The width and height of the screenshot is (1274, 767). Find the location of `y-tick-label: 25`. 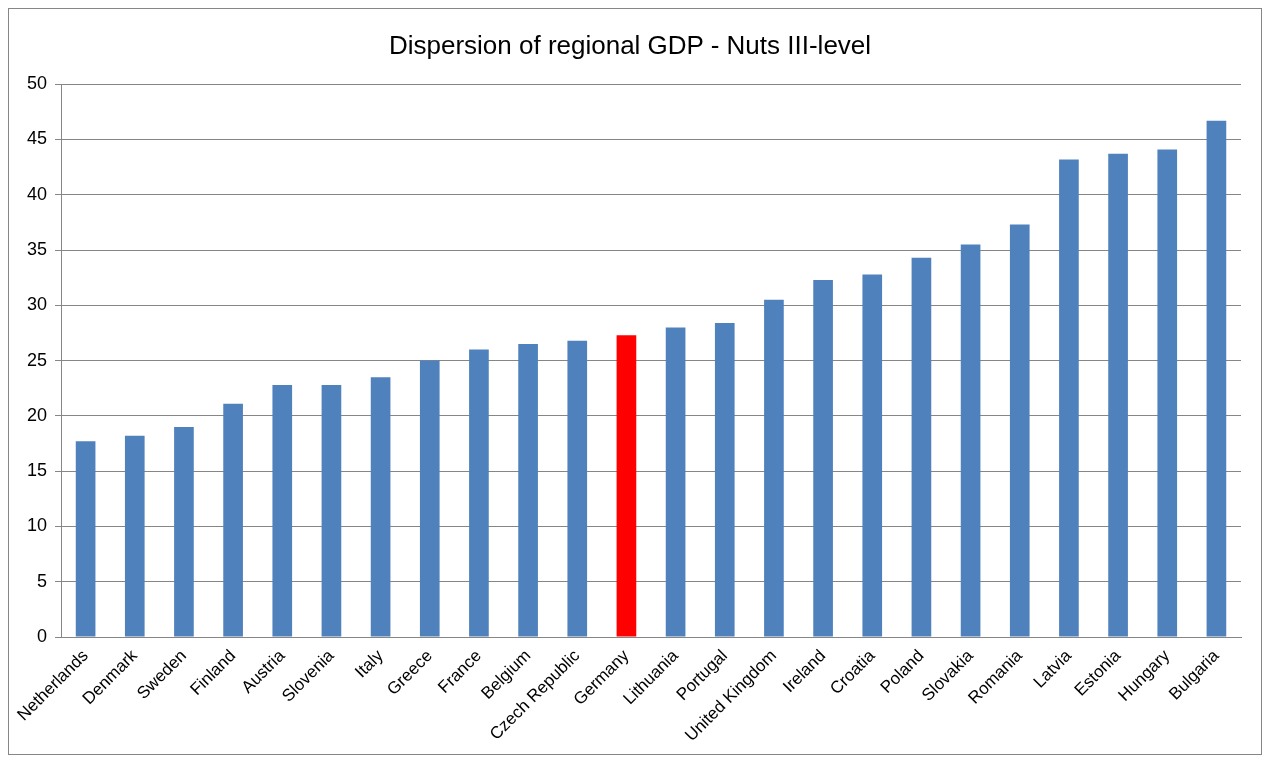

y-tick-label: 25 is located at coordinates (37, 359).